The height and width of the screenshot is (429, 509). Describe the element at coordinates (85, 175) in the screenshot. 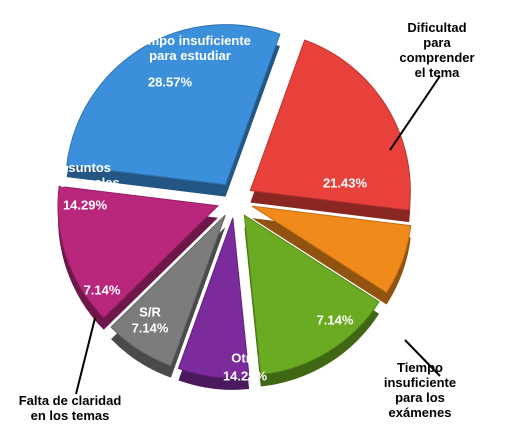

I see `slice-name: Asuntos Personales` at that location.